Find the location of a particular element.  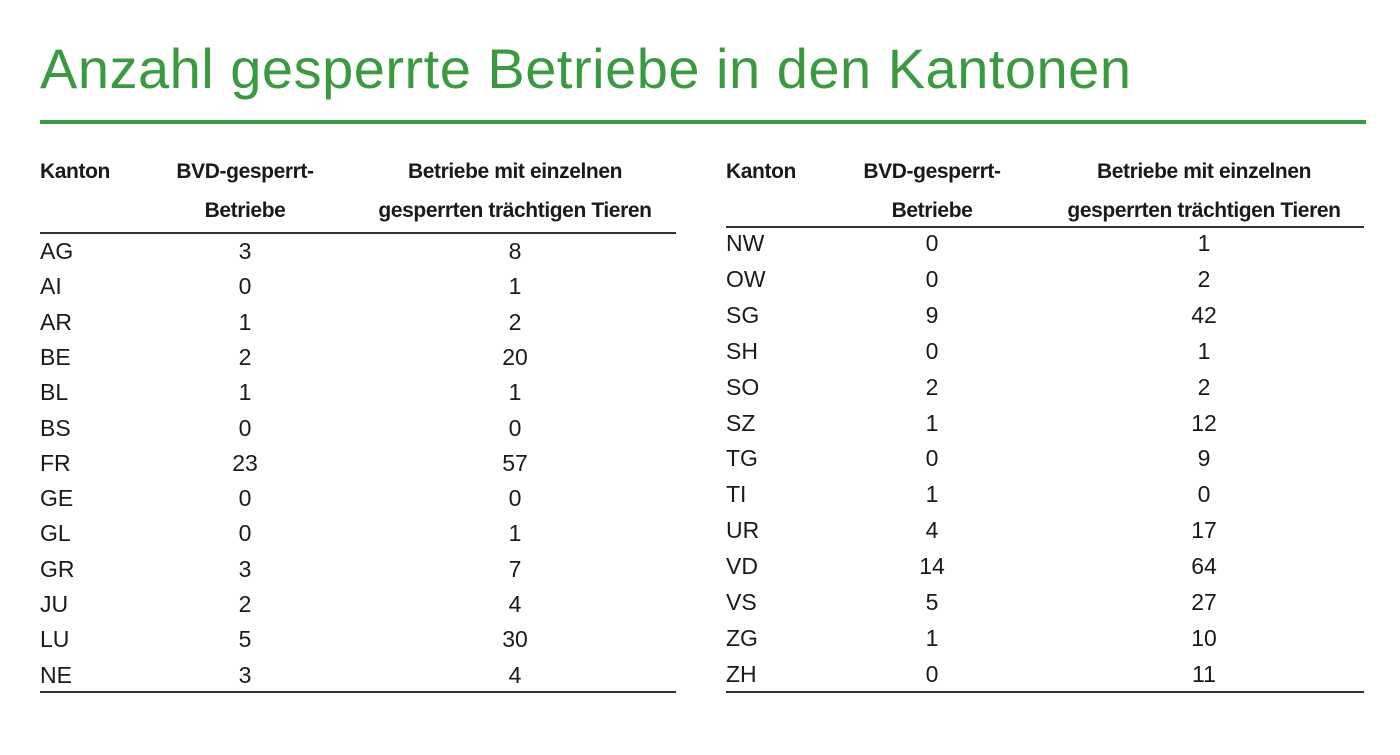

canton-cell: AR is located at coordinates (56, 321).